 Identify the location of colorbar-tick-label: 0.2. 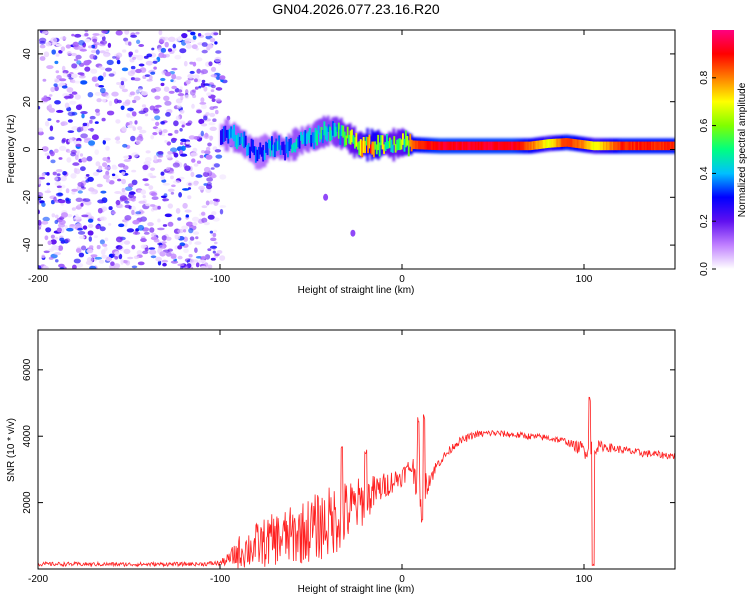
(704, 221).